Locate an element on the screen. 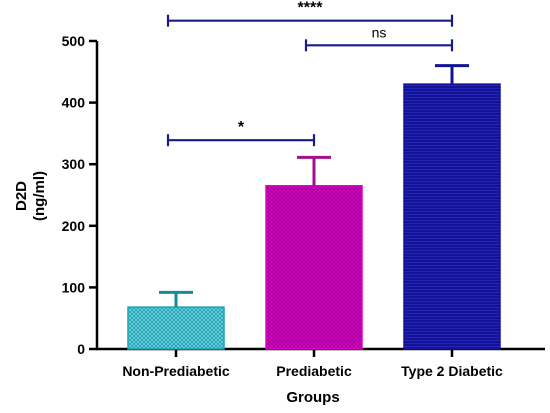 The height and width of the screenshot is (413, 550). y-tick-label: 400 is located at coordinates (74, 103).